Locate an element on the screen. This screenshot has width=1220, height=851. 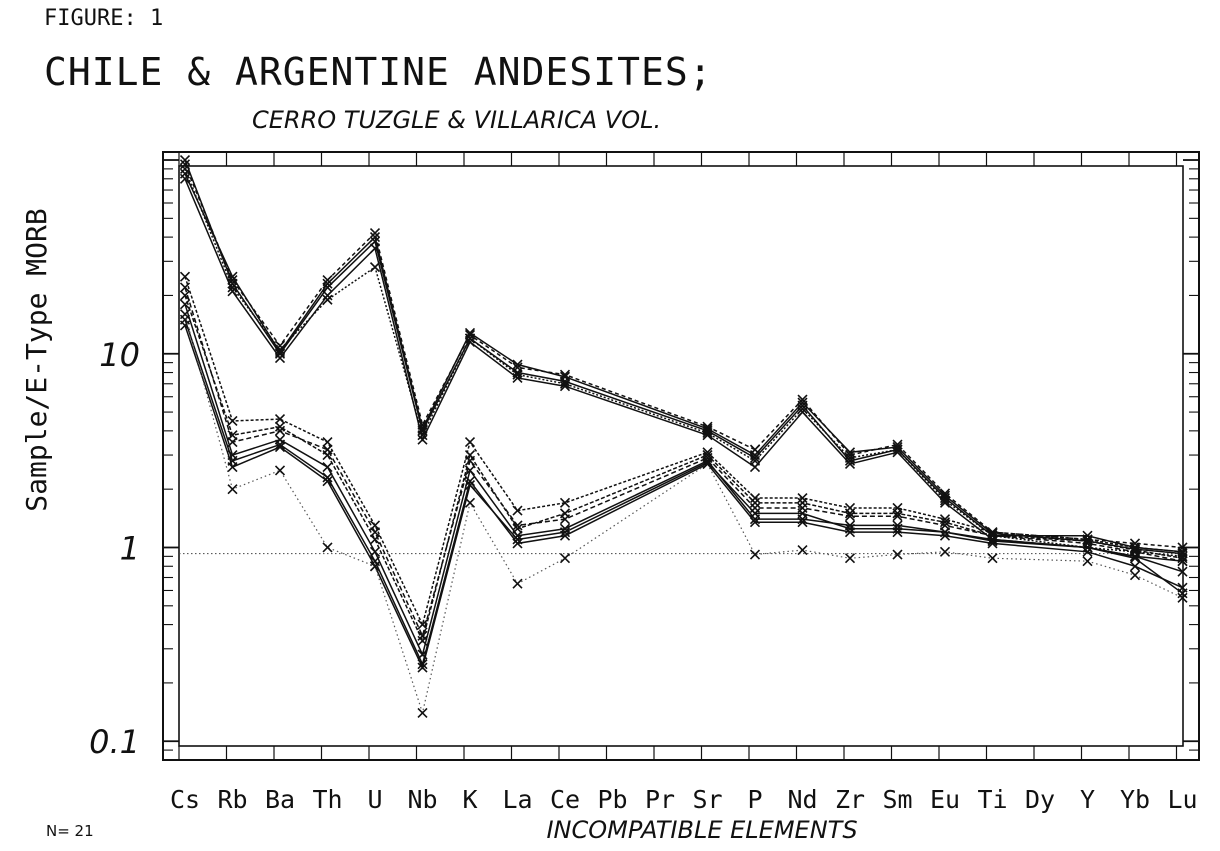
x-tick-label: Pr is located at coordinates (660, 799).